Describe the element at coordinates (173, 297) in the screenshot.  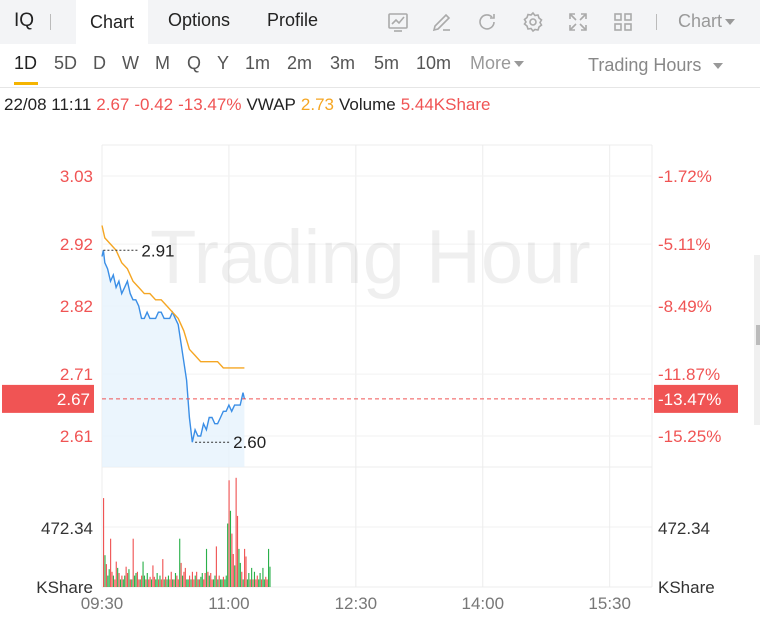
I see `vwap-line` at that location.